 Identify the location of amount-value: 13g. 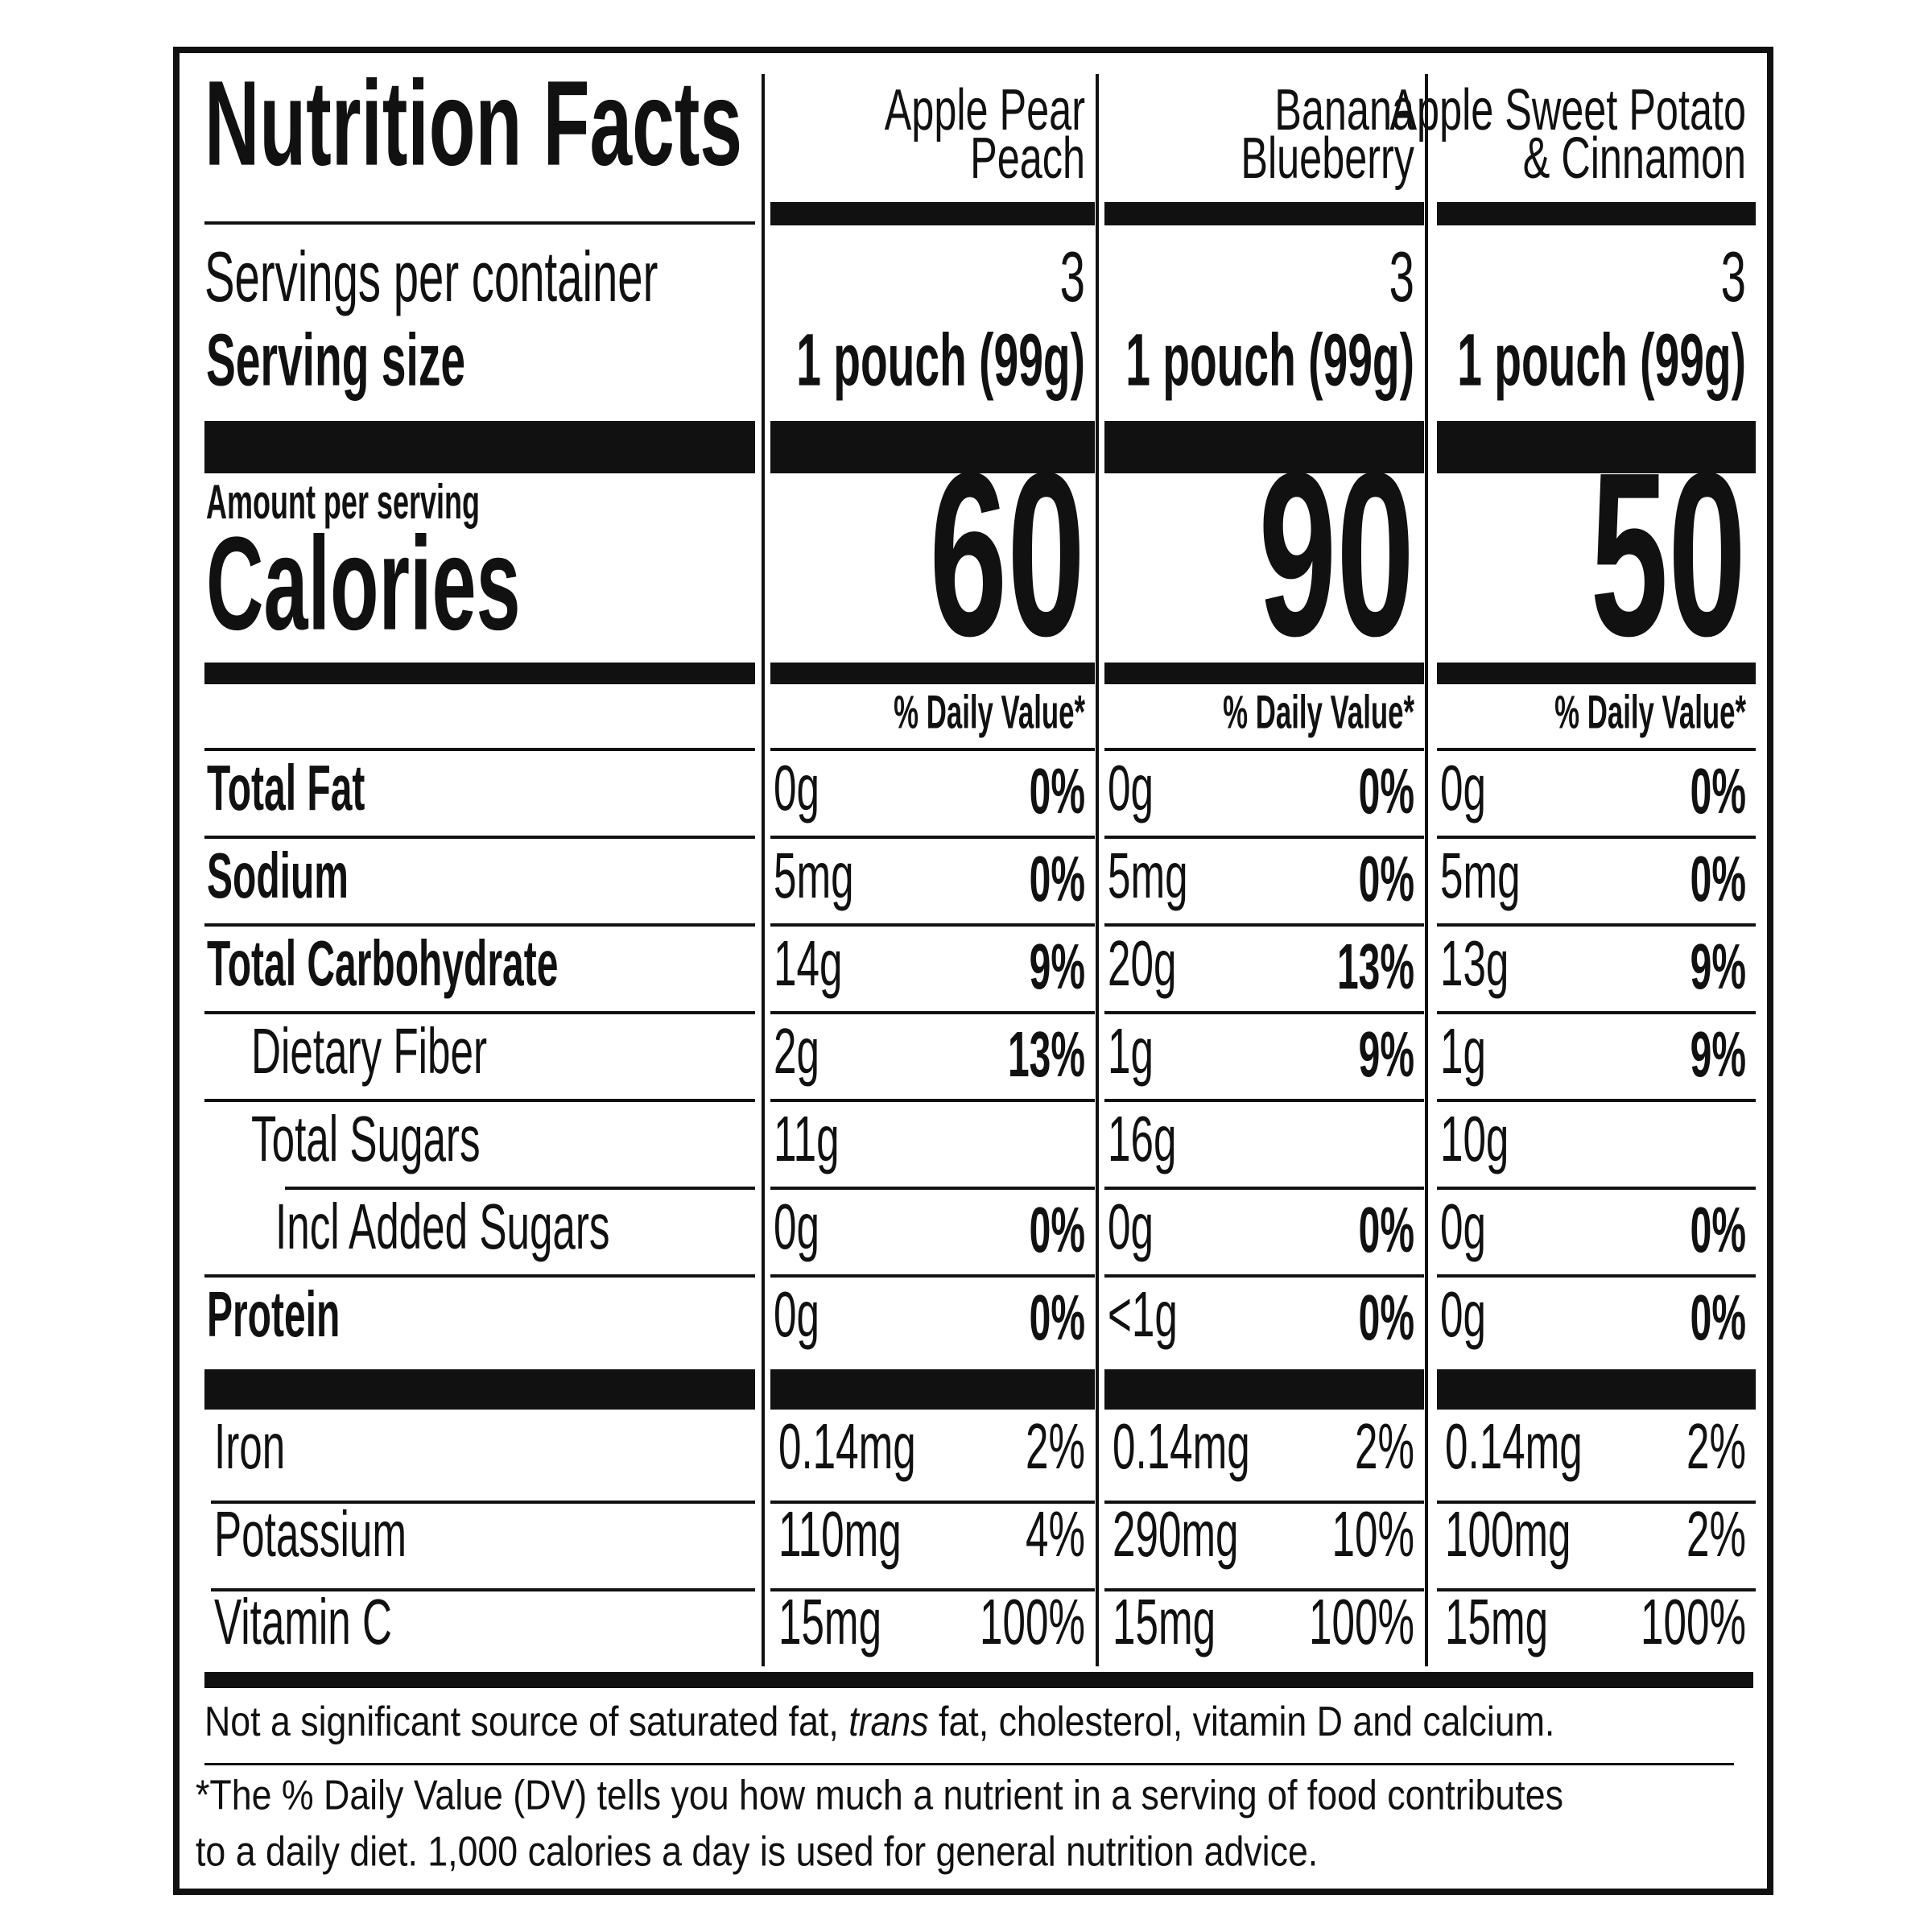
(1474, 964).